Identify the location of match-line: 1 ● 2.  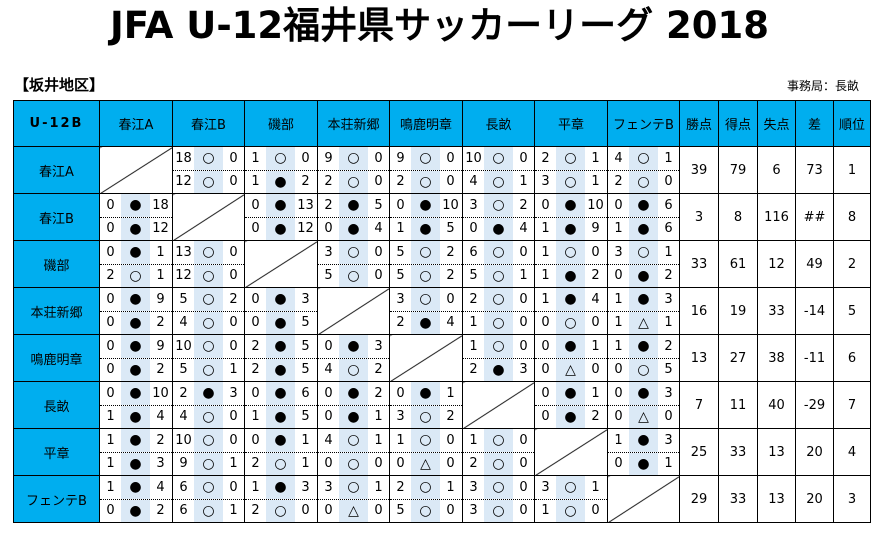
(281, 181).